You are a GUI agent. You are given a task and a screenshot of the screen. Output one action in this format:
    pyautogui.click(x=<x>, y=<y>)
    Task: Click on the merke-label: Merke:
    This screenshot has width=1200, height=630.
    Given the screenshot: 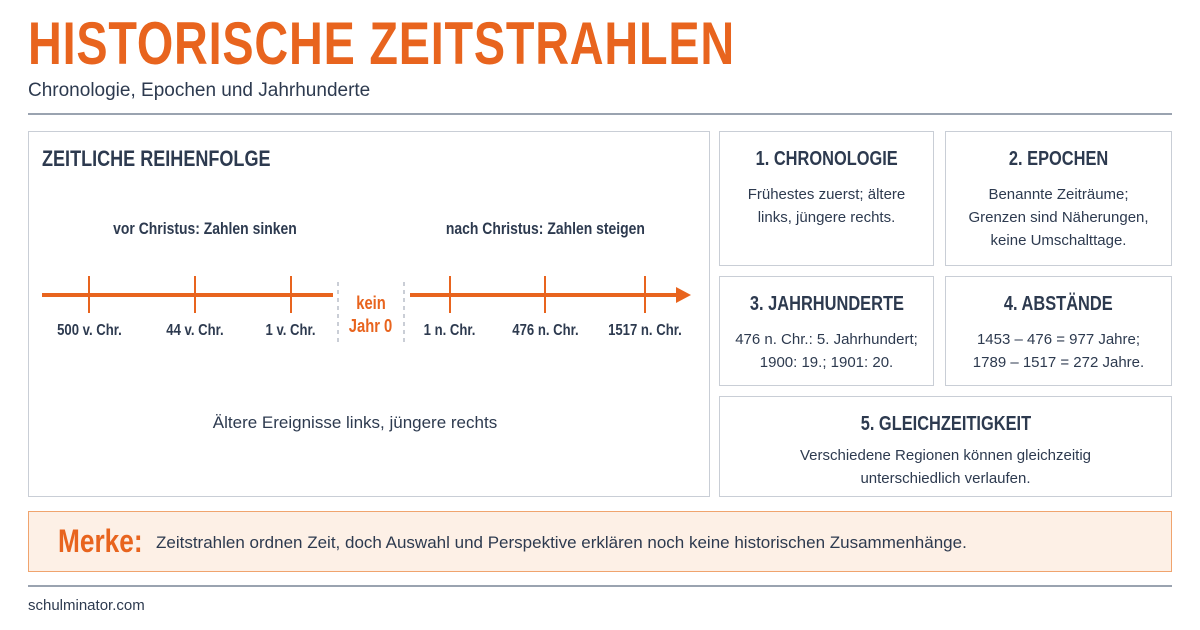 What is the action you would take?
    pyautogui.click(x=100, y=541)
    